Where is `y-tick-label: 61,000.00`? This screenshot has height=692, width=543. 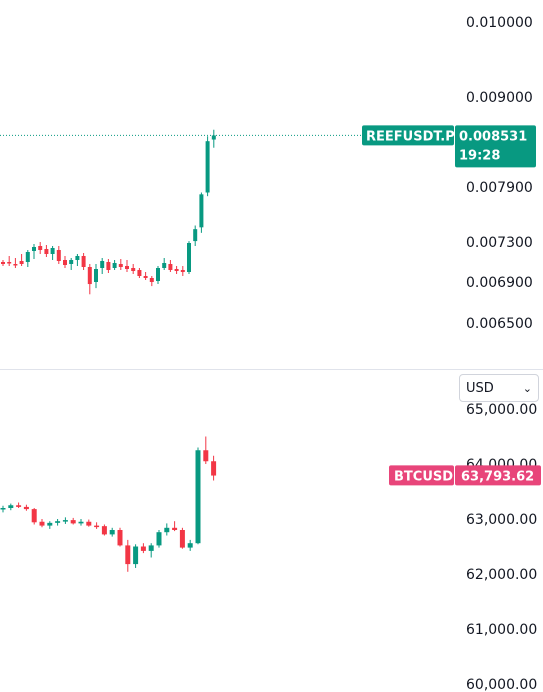
y-tick-label: 61,000.00 is located at coordinates (501, 630).